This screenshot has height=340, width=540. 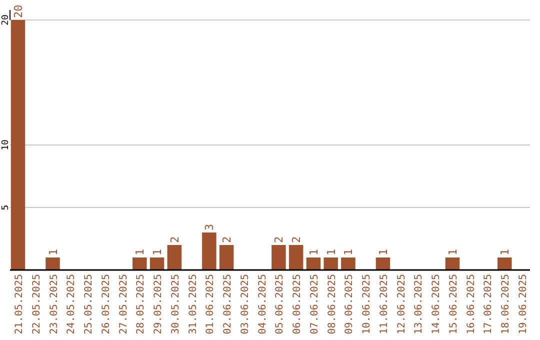 What do you see at coordinates (141, 304) in the screenshot?
I see `x-tick-label: 28.05.2025` at bounding box center [141, 304].